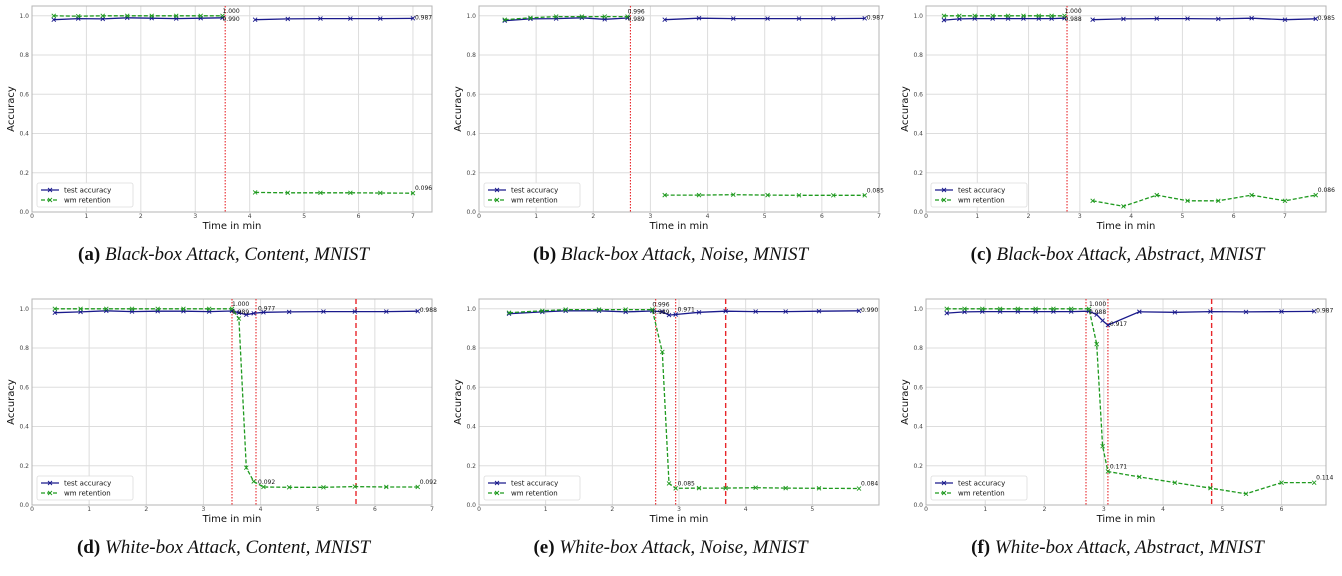 This screenshot has height=576, width=1342. Describe the element at coordinates (1326, 18) in the screenshot. I see `data-label: 0.985` at that location.